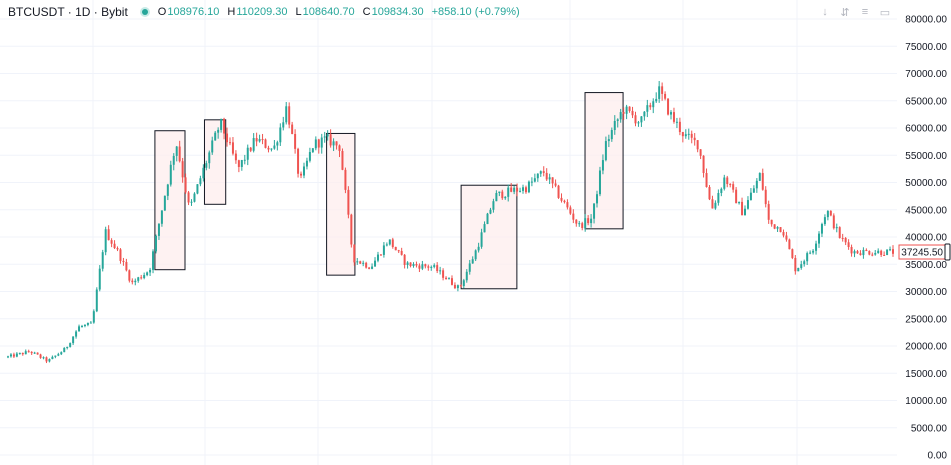 The image size is (951, 465). I want to click on symbol-title: BTCUSDT · 1D · Bybit, so click(68, 12).